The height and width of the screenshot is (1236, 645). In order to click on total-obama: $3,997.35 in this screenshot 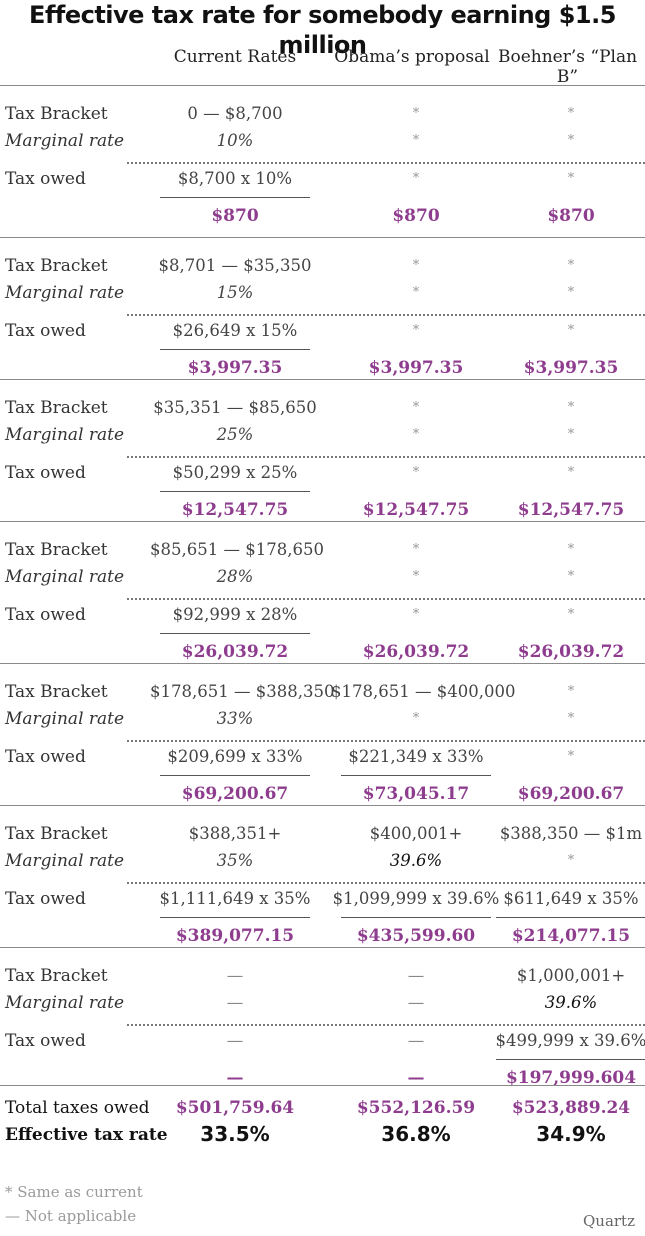, I will do `click(416, 368)`.